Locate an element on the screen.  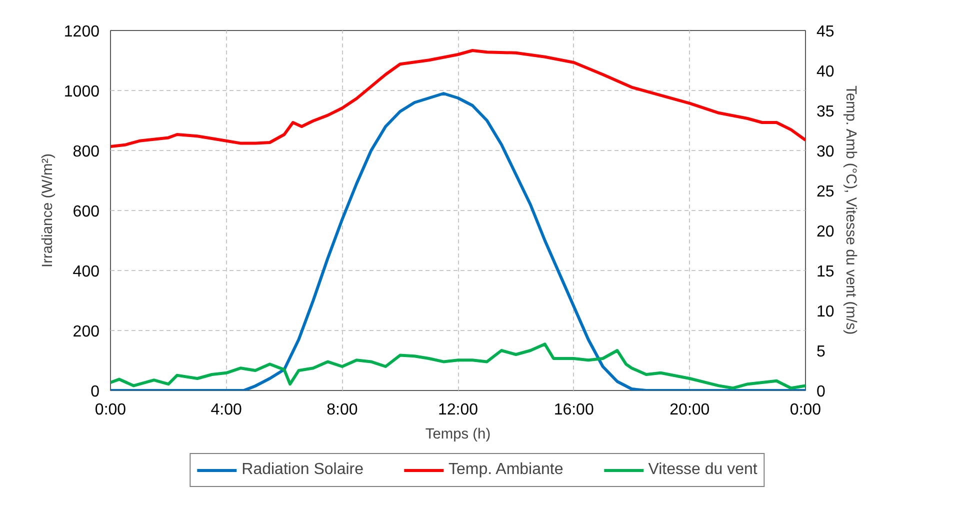
y2-tick-label: 35 is located at coordinates (825, 112).